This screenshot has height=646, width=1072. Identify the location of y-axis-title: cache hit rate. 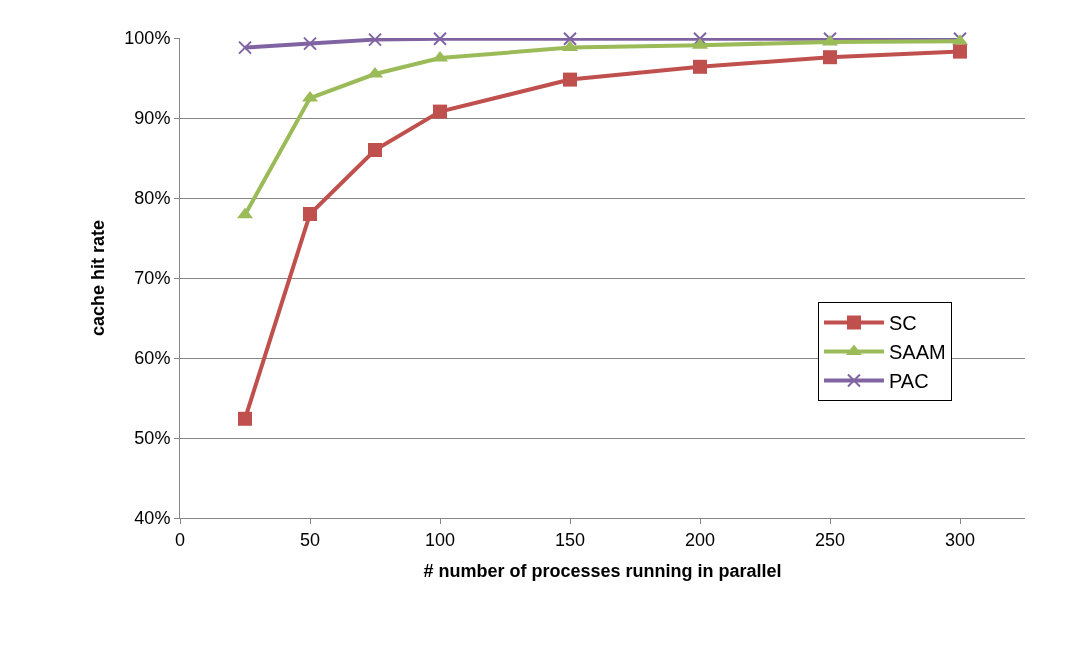
(97, 278).